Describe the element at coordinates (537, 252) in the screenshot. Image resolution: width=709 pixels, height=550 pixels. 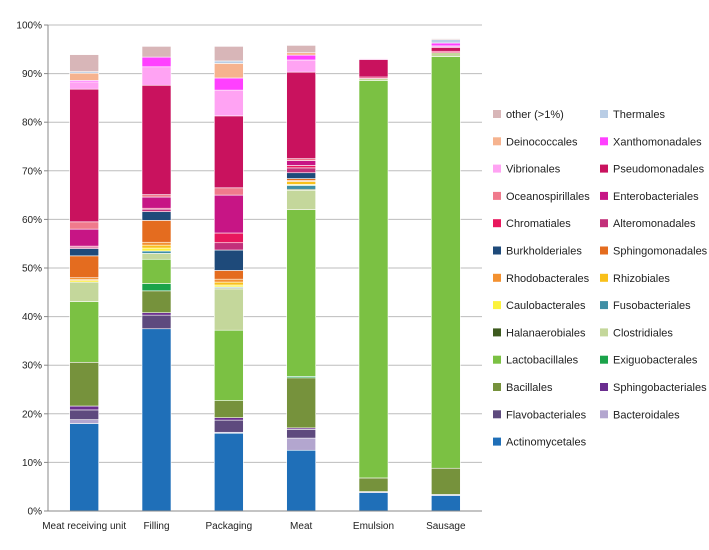
I see `legend-item: Burkholderiales` at that location.